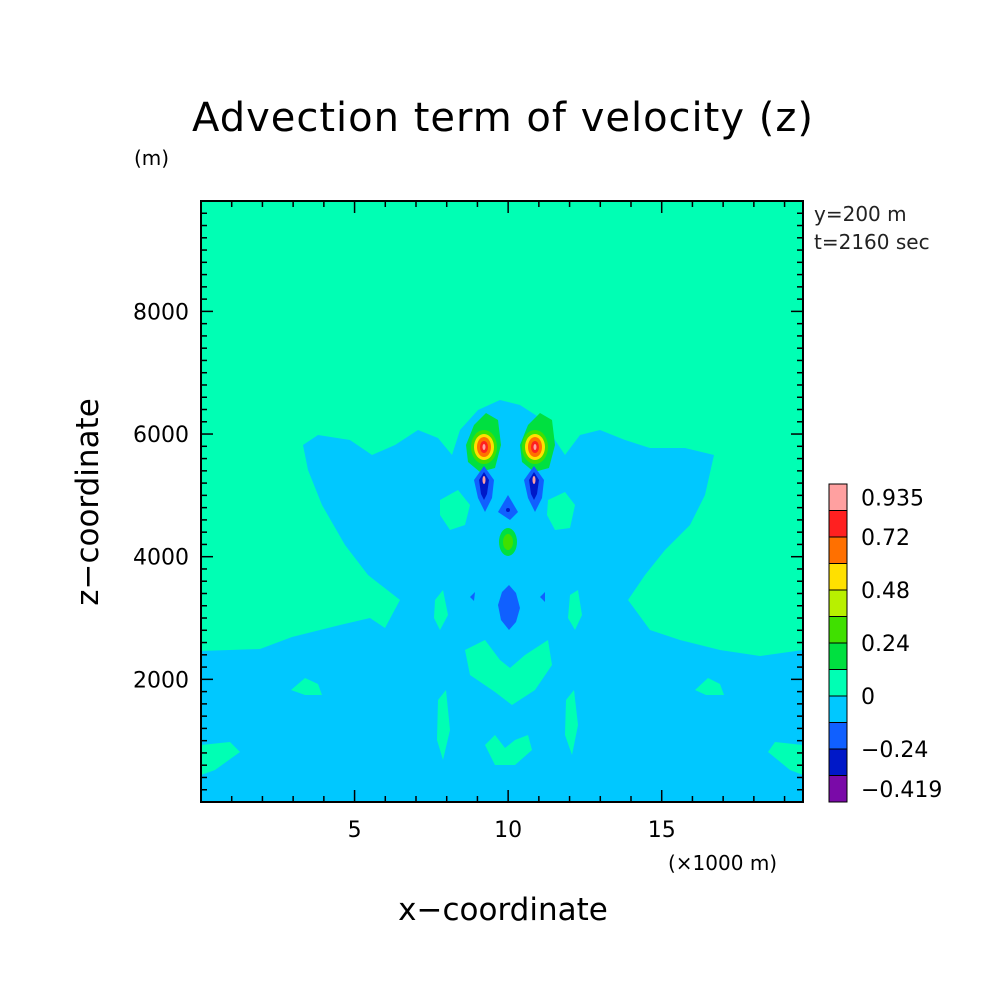 The image size is (1004, 1004). Describe the element at coordinates (88, 502) in the screenshot. I see `y-axis-label: z−coordinate` at that location.